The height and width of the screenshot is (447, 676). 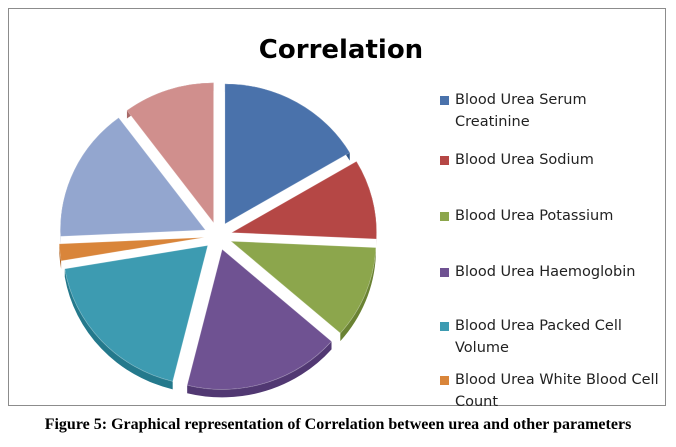 What do you see at coordinates (60, 256) in the screenshot?
I see `pie-slice-blood-urea-white-blood-cell-count-side` at bounding box center [60, 256].